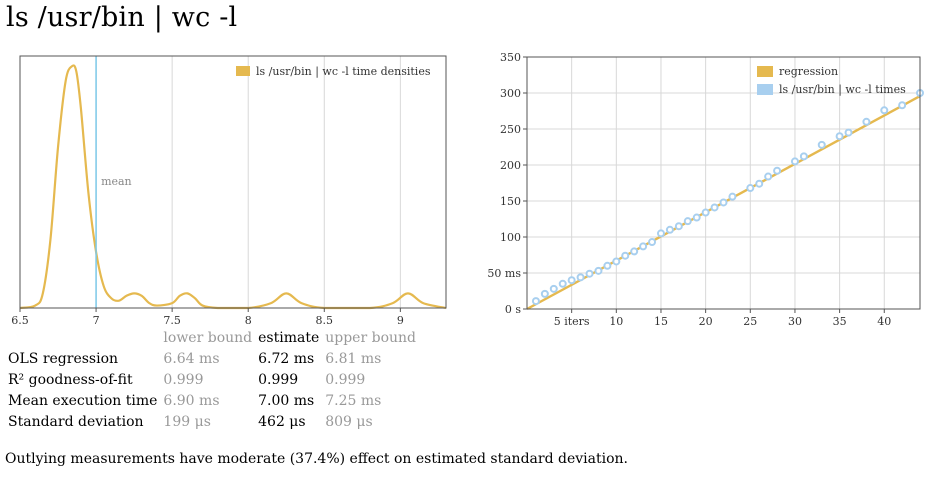 The width and height of the screenshot is (929, 477). Describe the element at coordinates (510, 237) in the screenshot. I see `regression-y-tick-label: 100` at that location.